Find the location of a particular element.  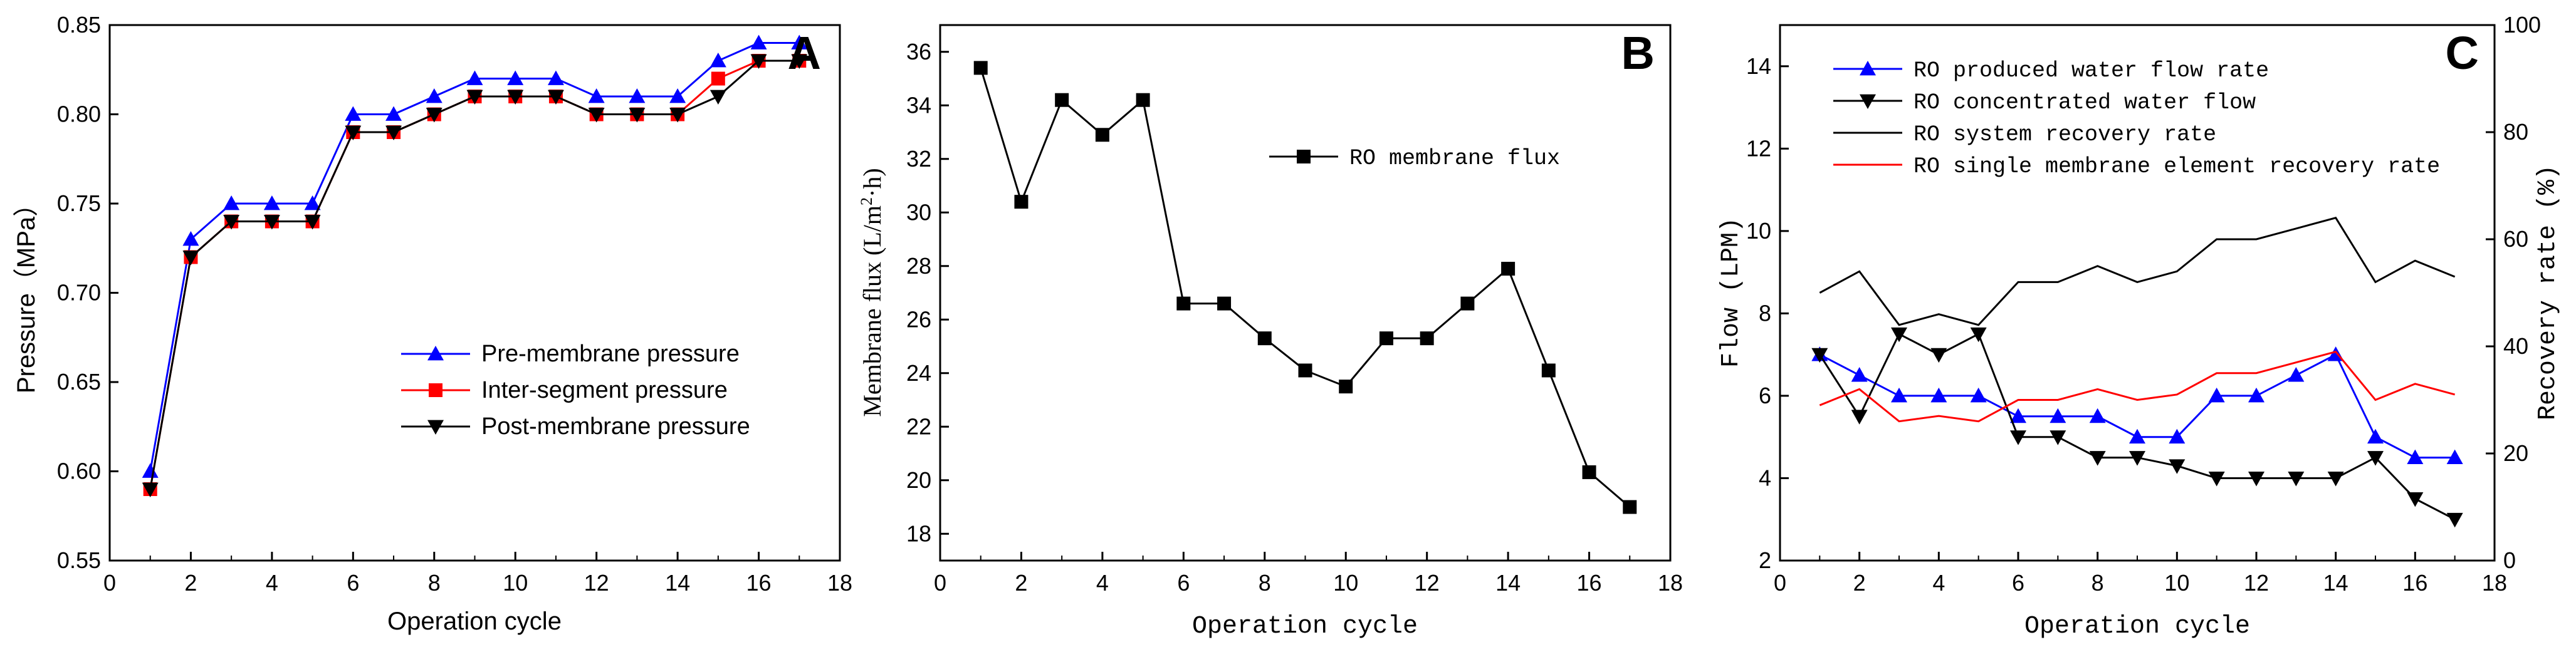

panel-a-legend-label: Inter-segment pressure is located at coordinates (604, 390).